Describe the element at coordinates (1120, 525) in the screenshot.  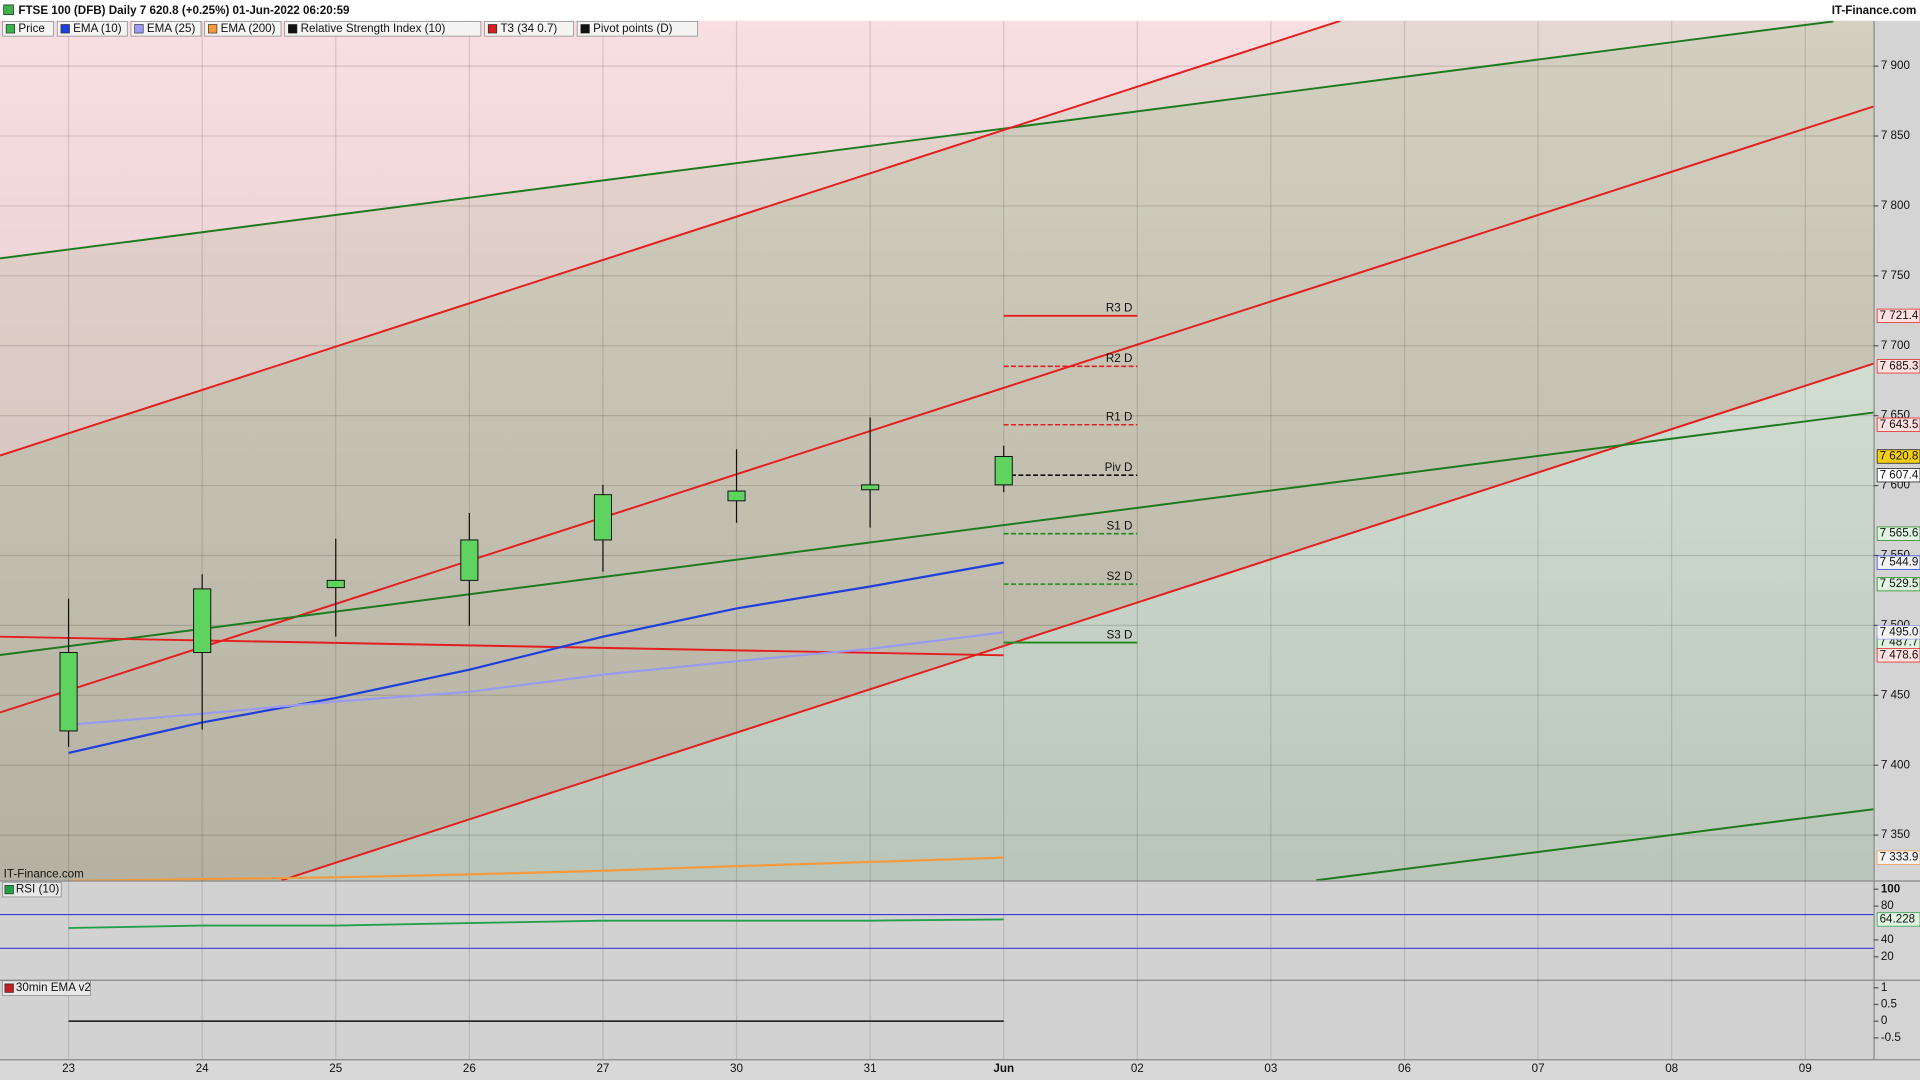
I see `pivot-label: S1 D` at that location.